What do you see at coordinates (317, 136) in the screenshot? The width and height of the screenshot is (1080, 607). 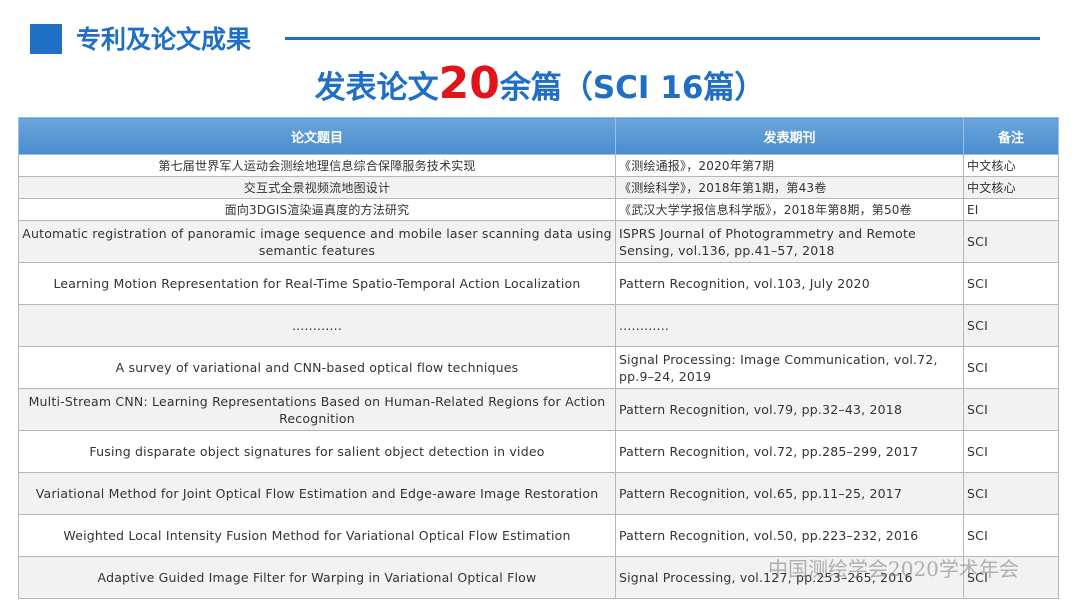 I see `column-header: 论文题目` at bounding box center [317, 136].